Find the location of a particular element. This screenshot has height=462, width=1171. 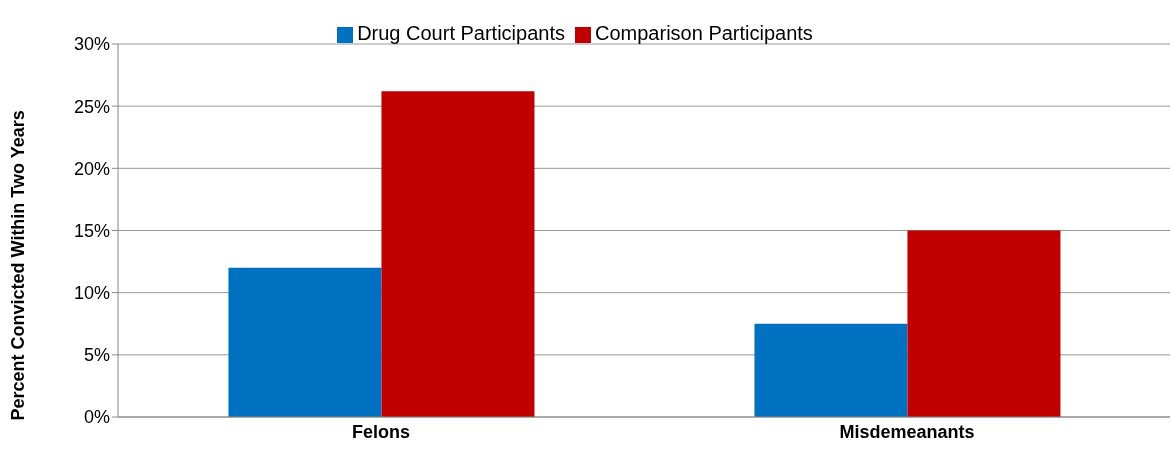

x-tick-label: Felons is located at coordinates (381, 431).